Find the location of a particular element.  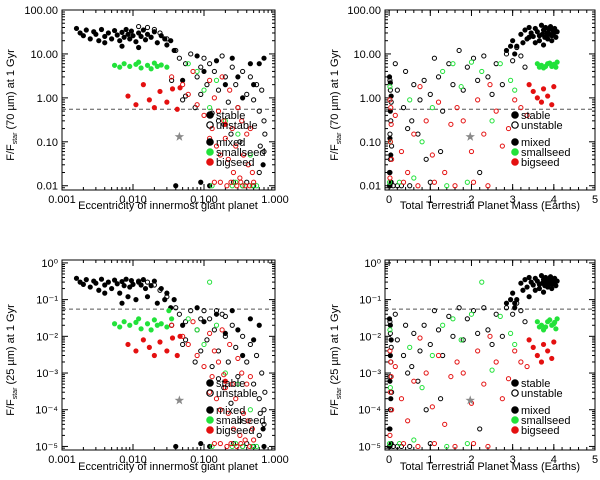

p3-xtick-label: 0.001 is located at coordinates (62, 460).